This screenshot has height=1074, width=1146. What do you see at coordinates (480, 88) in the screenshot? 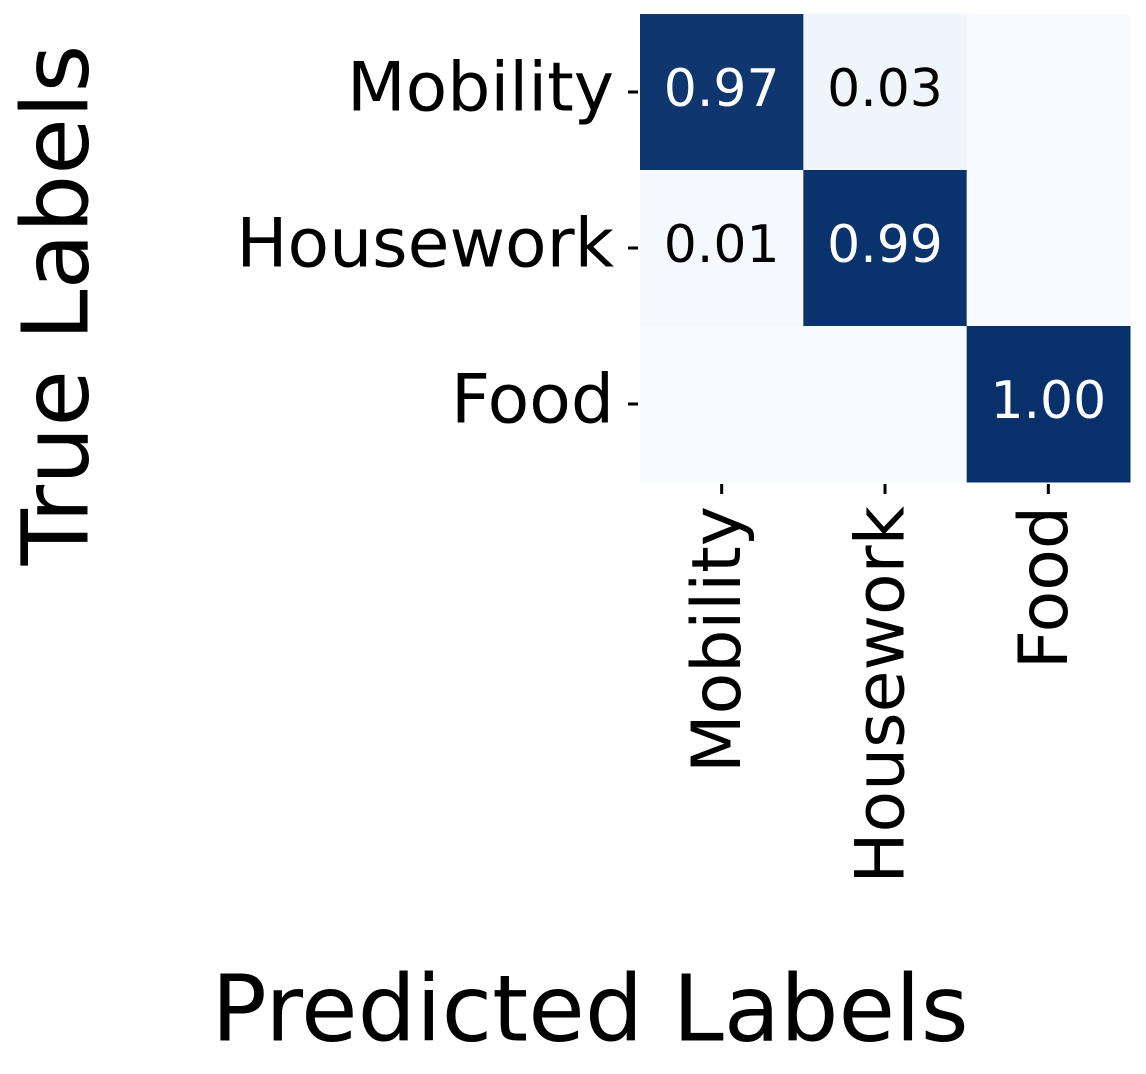
I see `y-tick-label: Mobility` at bounding box center [480, 88].